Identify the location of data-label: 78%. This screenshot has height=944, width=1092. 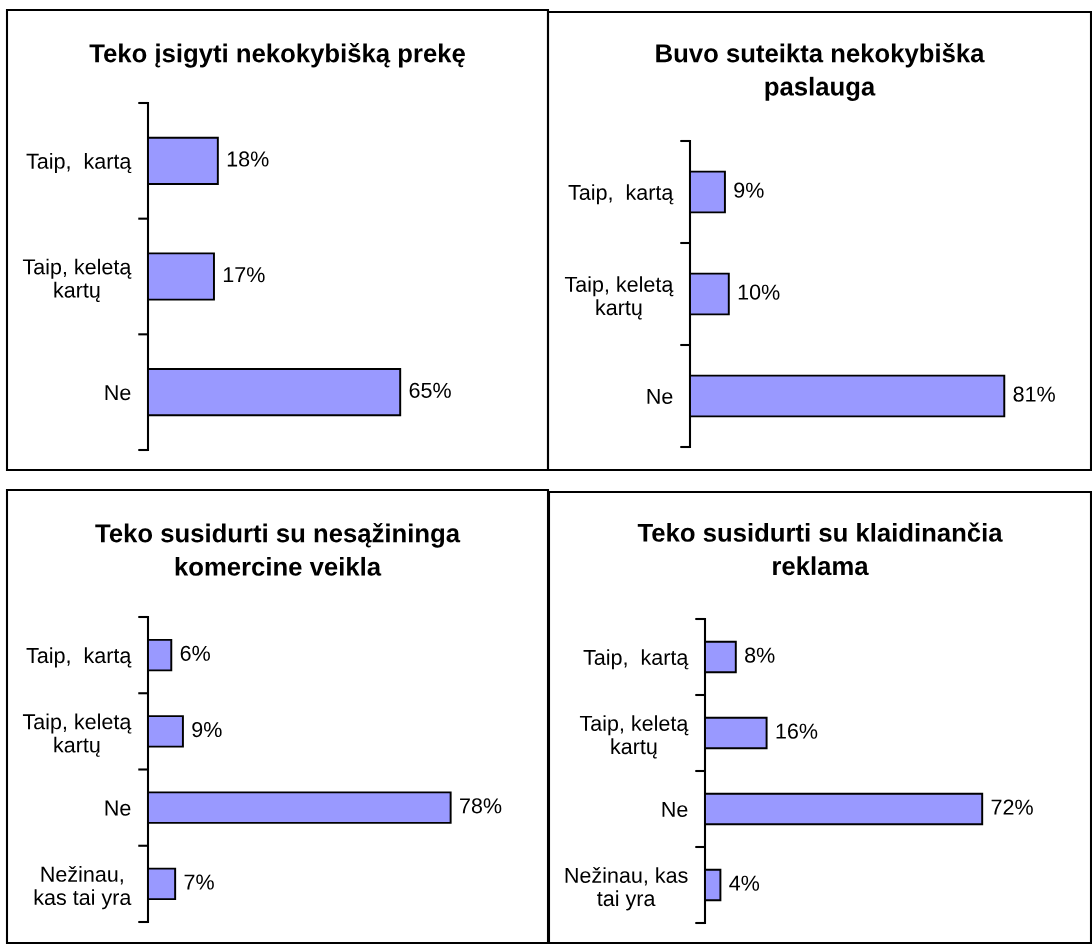
(481, 806).